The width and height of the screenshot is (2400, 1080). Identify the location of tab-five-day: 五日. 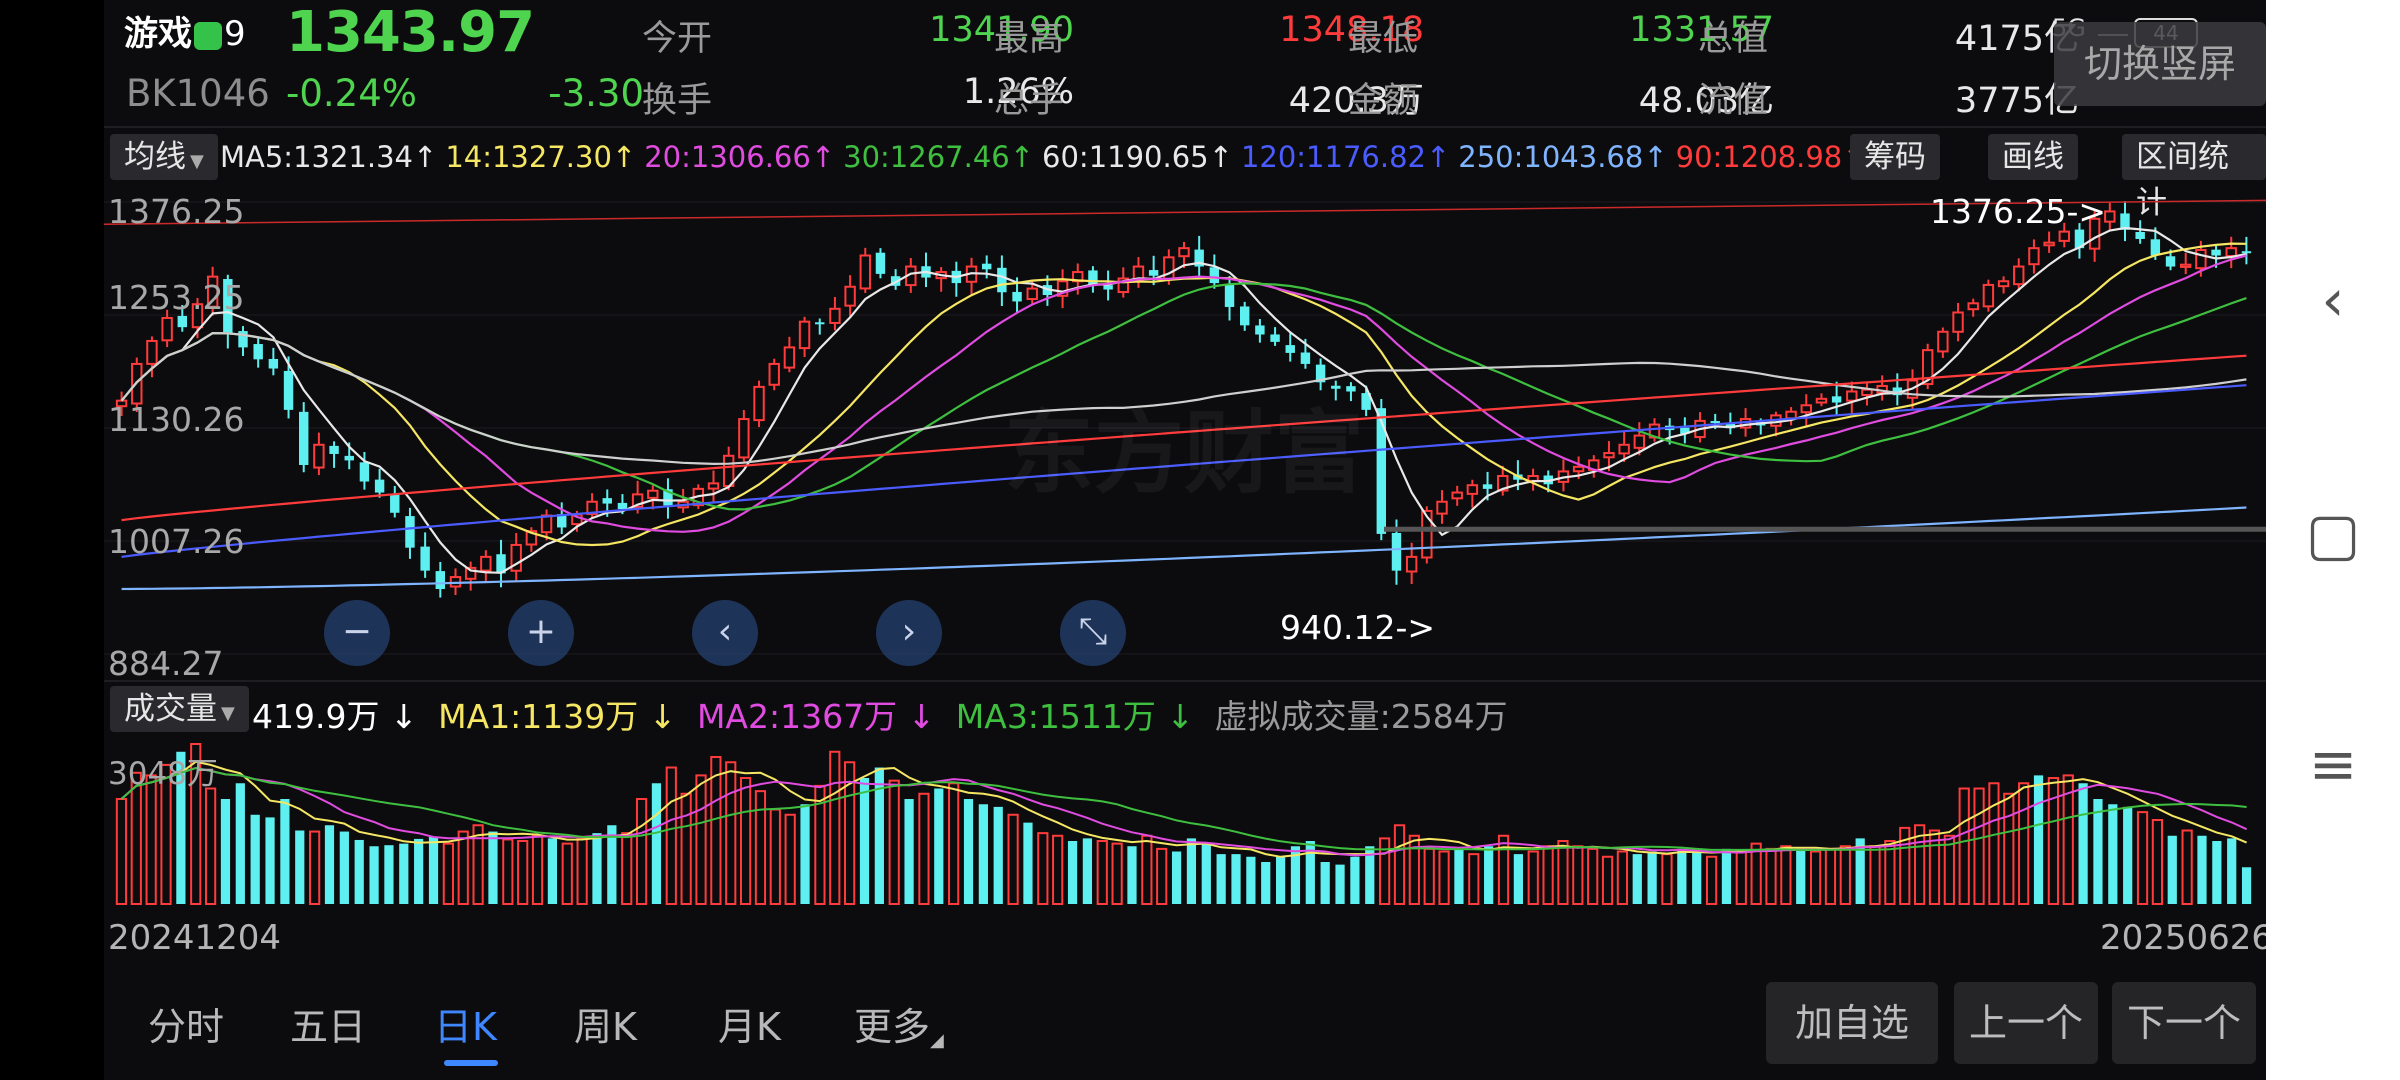
(328, 1027).